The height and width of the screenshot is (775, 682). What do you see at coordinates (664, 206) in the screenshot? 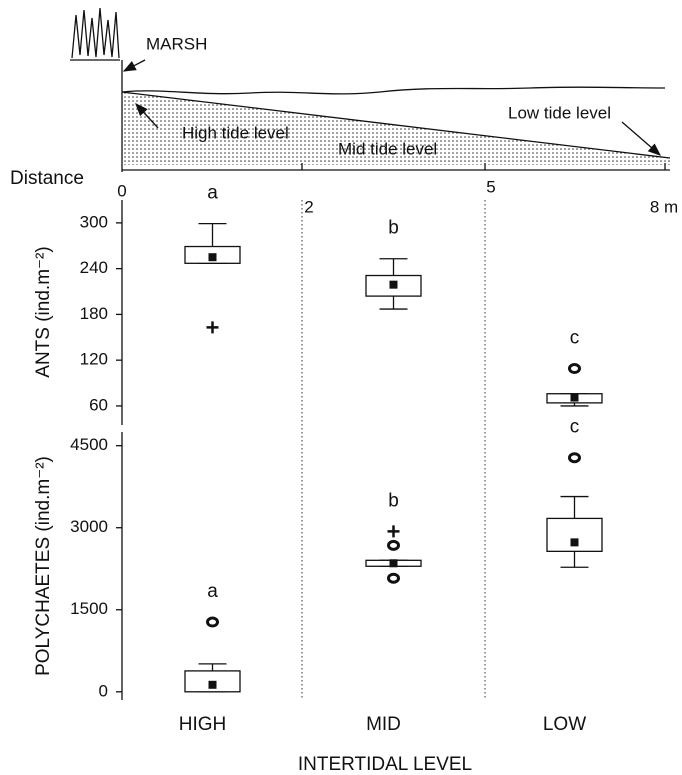
I see `distance-tick-label: 8 m` at bounding box center [664, 206].